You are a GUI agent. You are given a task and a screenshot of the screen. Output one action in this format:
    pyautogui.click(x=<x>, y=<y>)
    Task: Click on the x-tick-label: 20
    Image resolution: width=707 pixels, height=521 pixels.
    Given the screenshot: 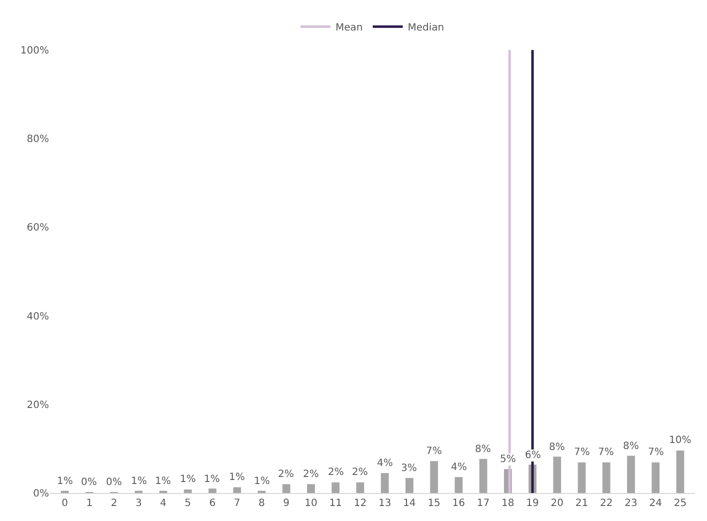 What is the action you would take?
    pyautogui.click(x=557, y=503)
    